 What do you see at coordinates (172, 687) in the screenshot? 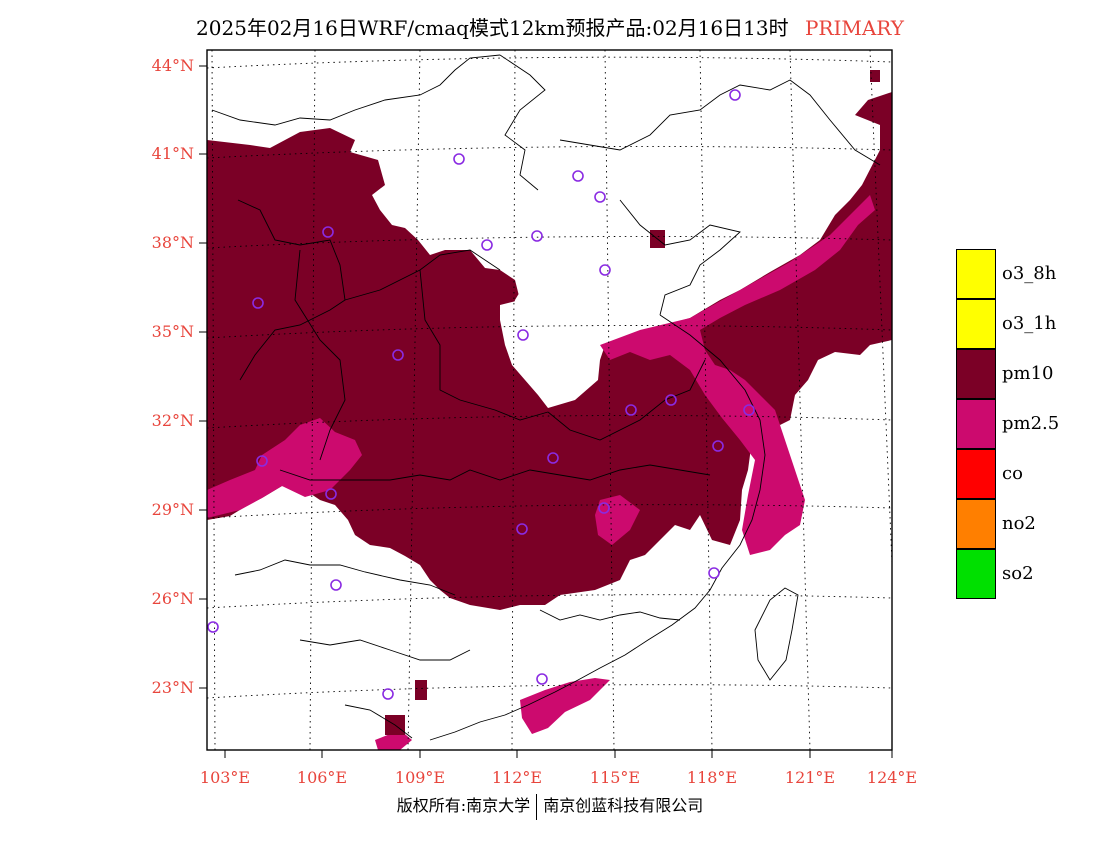
I see `lat-label: 23°N` at bounding box center [172, 687].